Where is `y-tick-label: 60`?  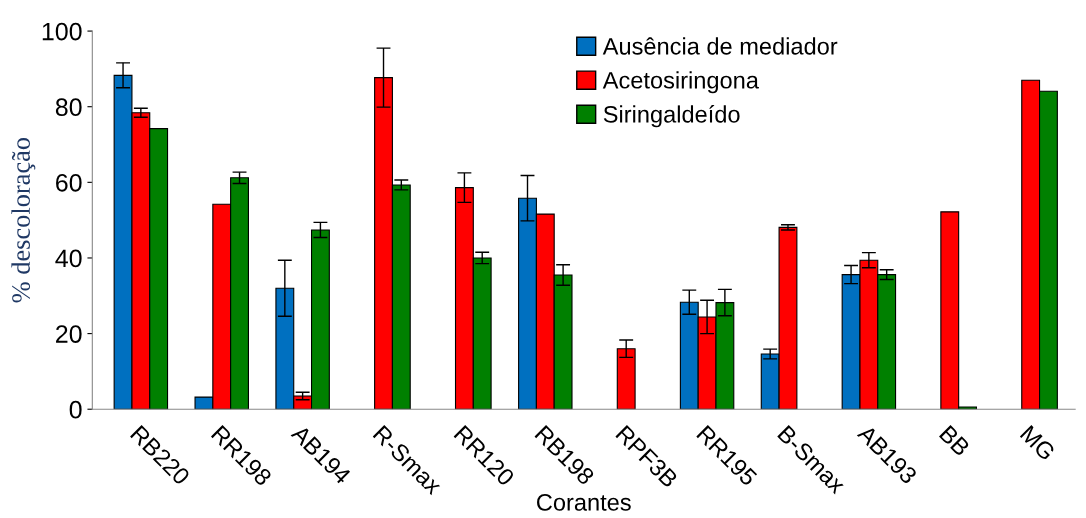
y-tick-label: 60 is located at coordinates (69, 182).